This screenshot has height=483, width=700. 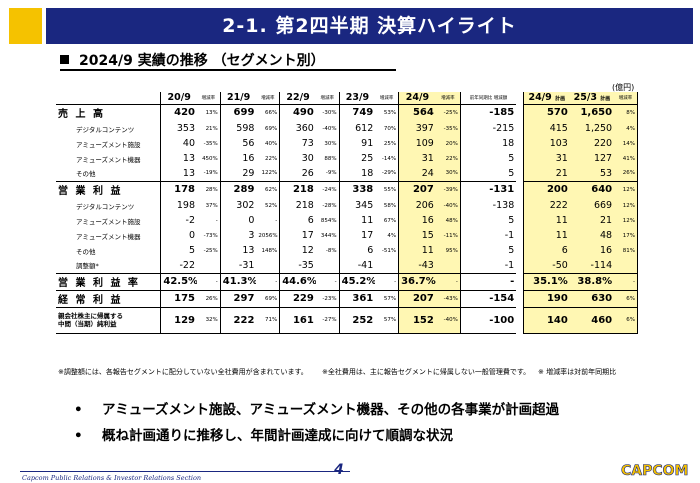 What do you see at coordinates (108, 144) in the screenshot?
I see `row-label: アミューズメント施設` at bounding box center [108, 144].